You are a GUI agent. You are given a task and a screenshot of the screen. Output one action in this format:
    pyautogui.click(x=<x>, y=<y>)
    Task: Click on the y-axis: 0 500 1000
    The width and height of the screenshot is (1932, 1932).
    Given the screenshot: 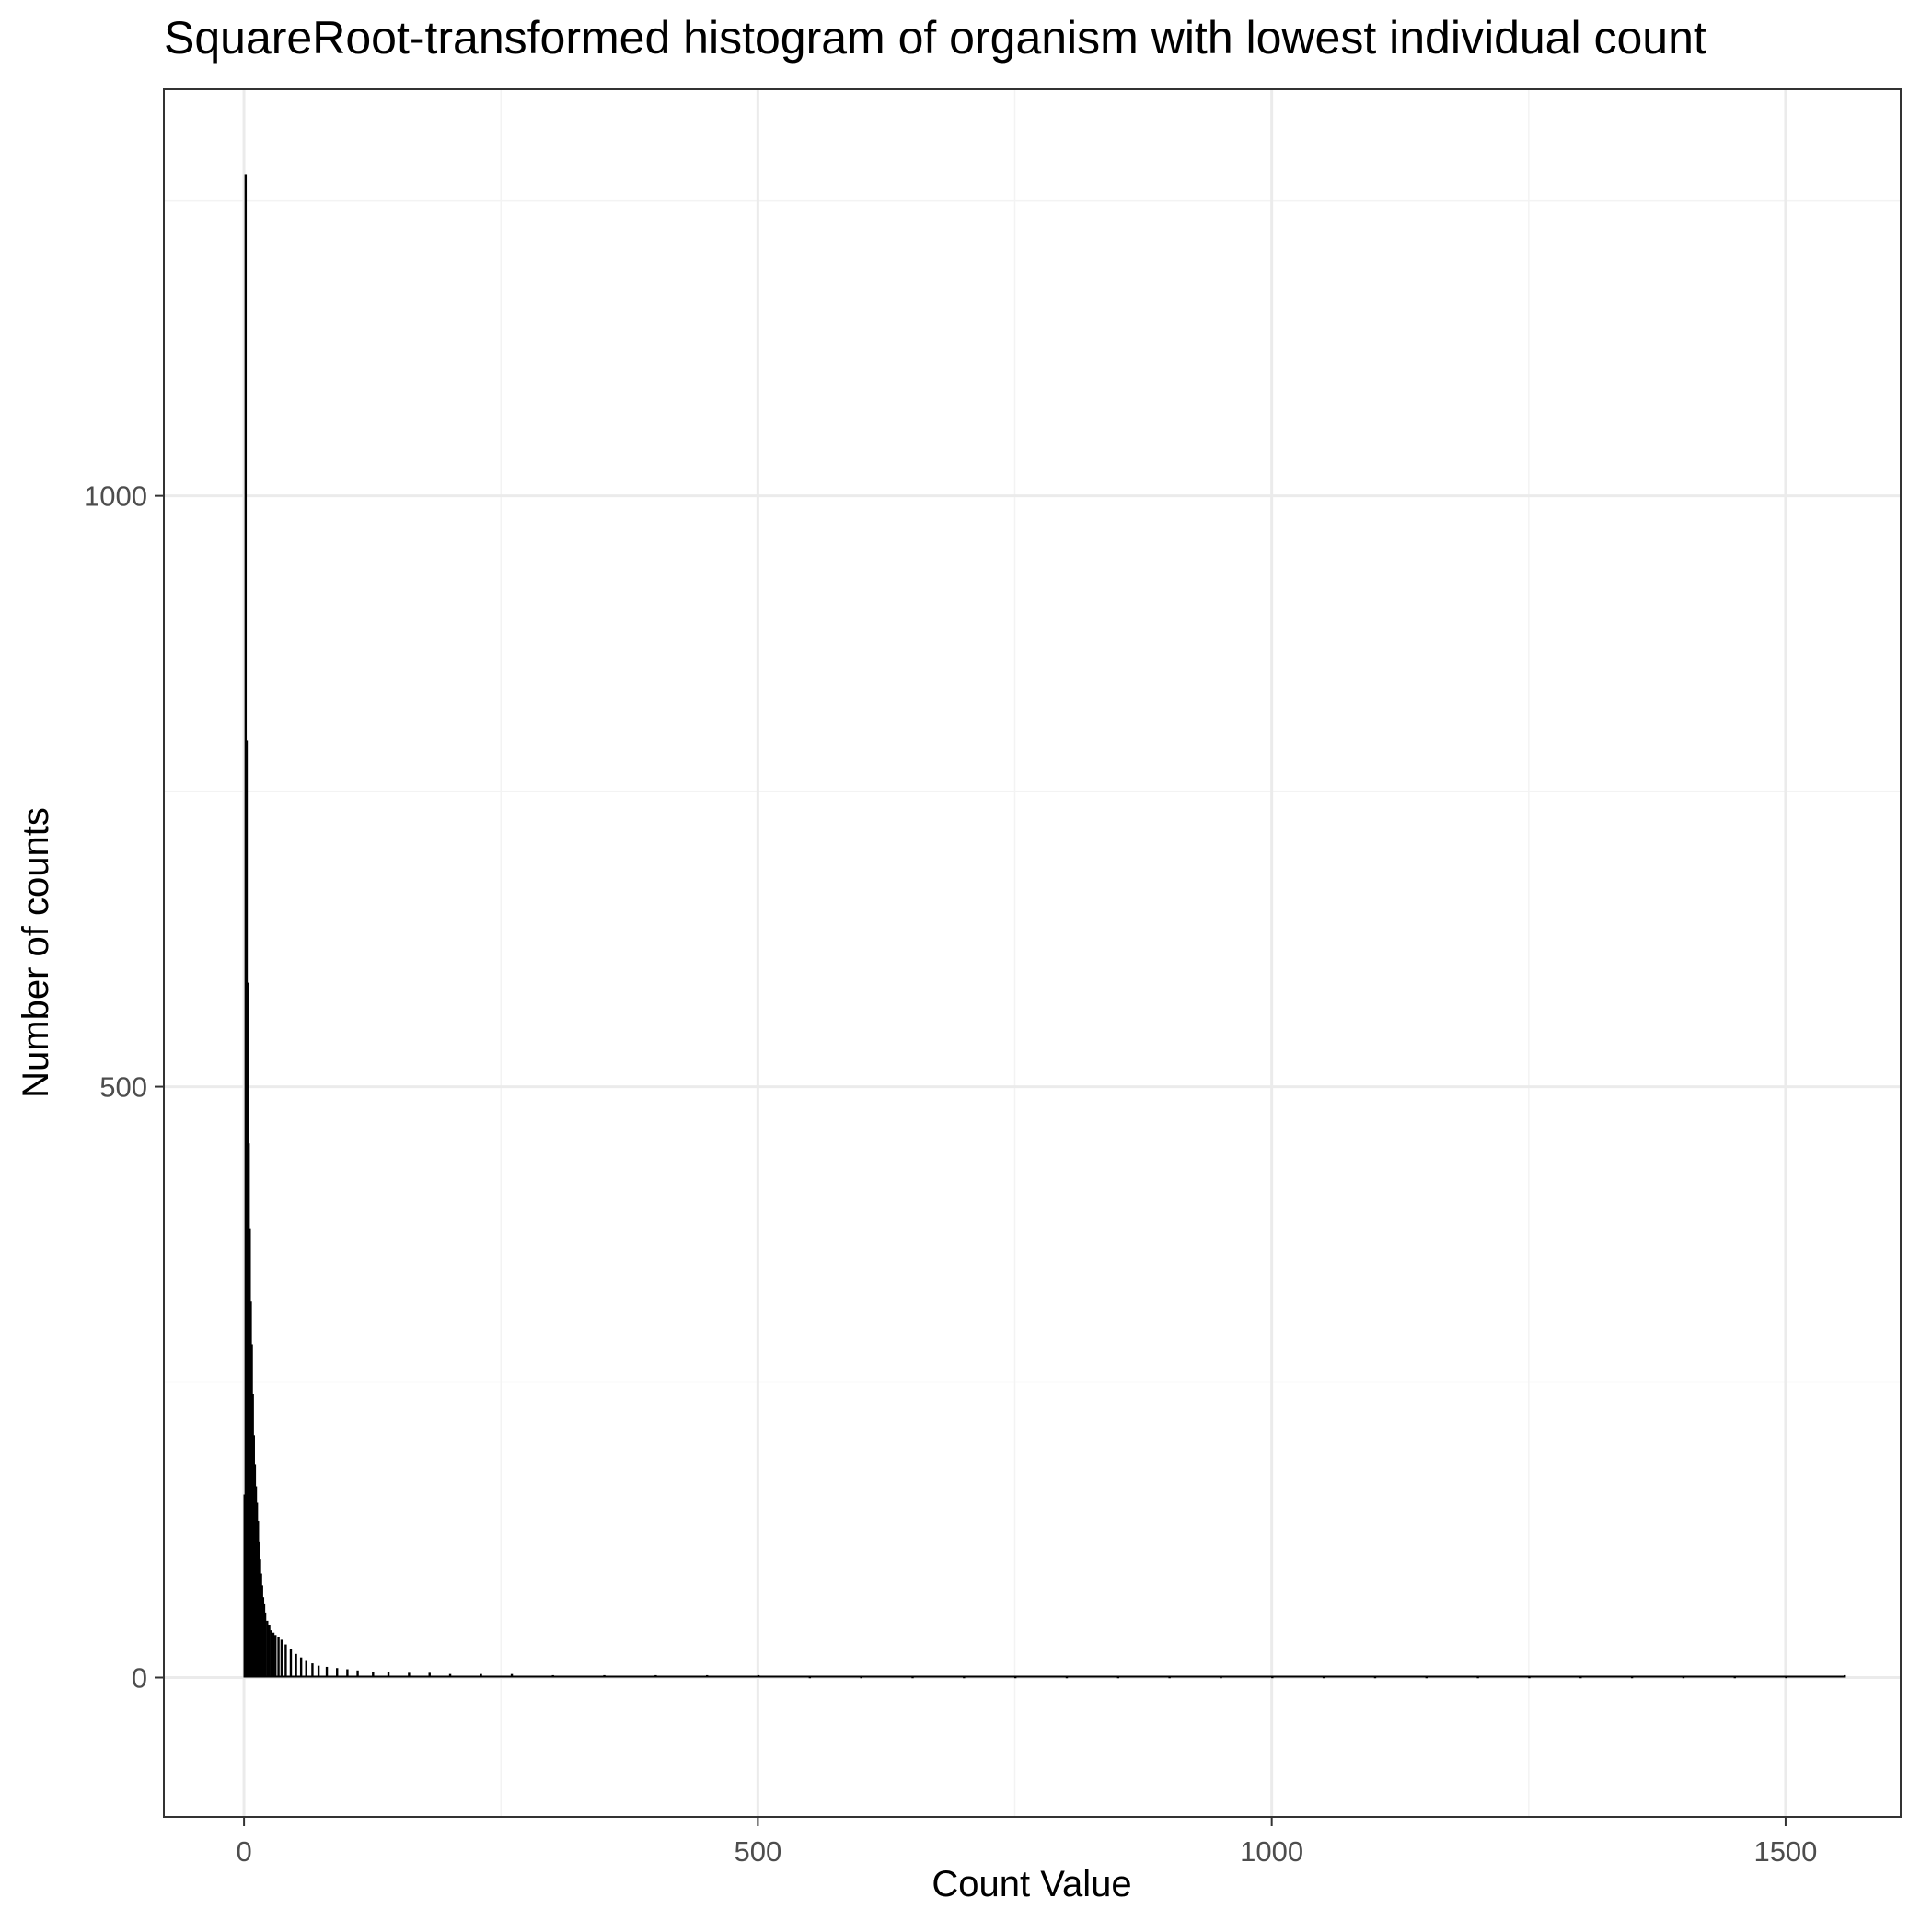 What is the action you would take?
    pyautogui.click(x=124, y=1088)
    